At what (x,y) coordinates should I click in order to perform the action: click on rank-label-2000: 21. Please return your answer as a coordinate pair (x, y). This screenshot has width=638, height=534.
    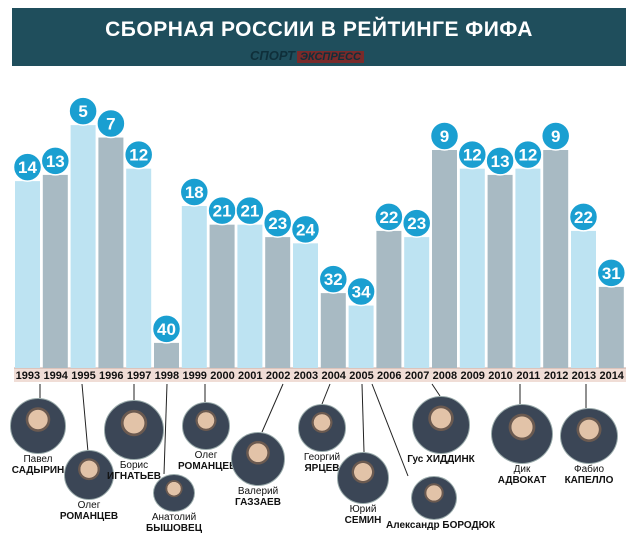
    Looking at the image, I should click on (222, 211).